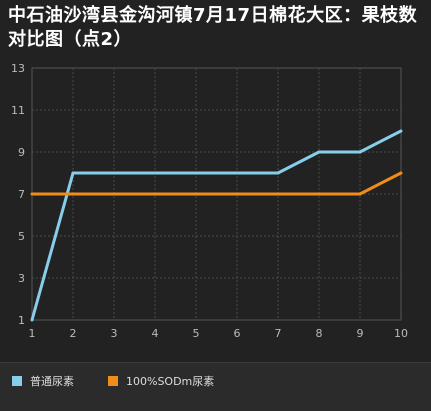 This screenshot has width=431, height=411. I want to click on x-tick-label: 4, so click(155, 333).